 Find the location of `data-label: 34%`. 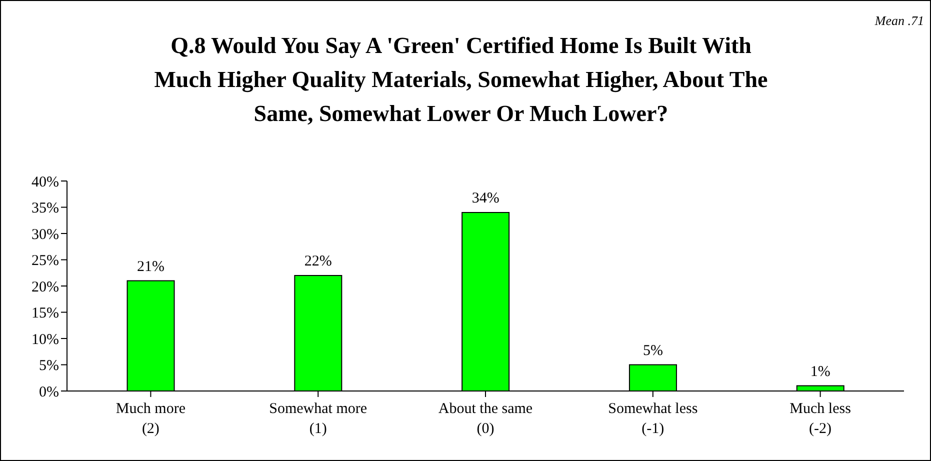

data-label: 34% is located at coordinates (486, 198).